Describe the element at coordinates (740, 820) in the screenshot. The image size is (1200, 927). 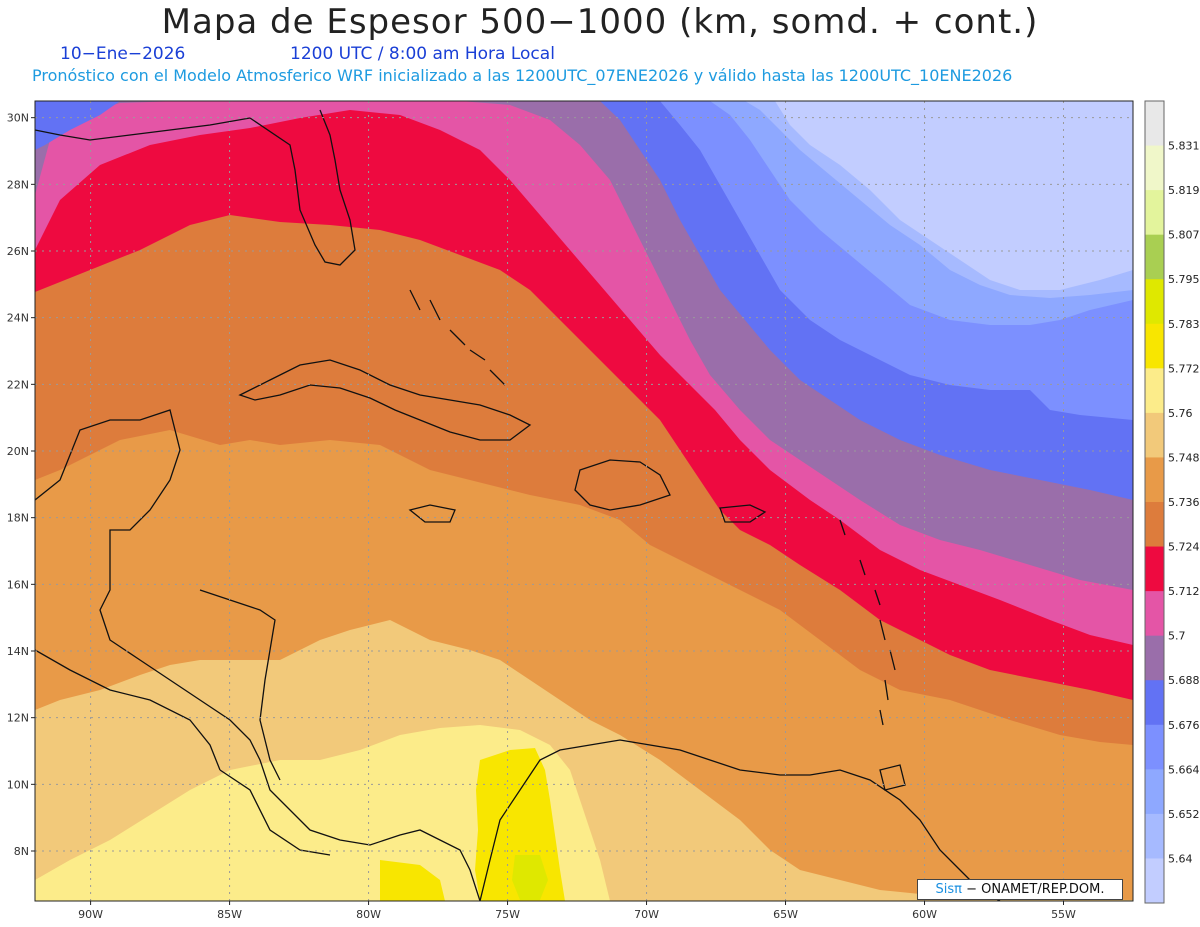
I see `coast-colombia` at that location.